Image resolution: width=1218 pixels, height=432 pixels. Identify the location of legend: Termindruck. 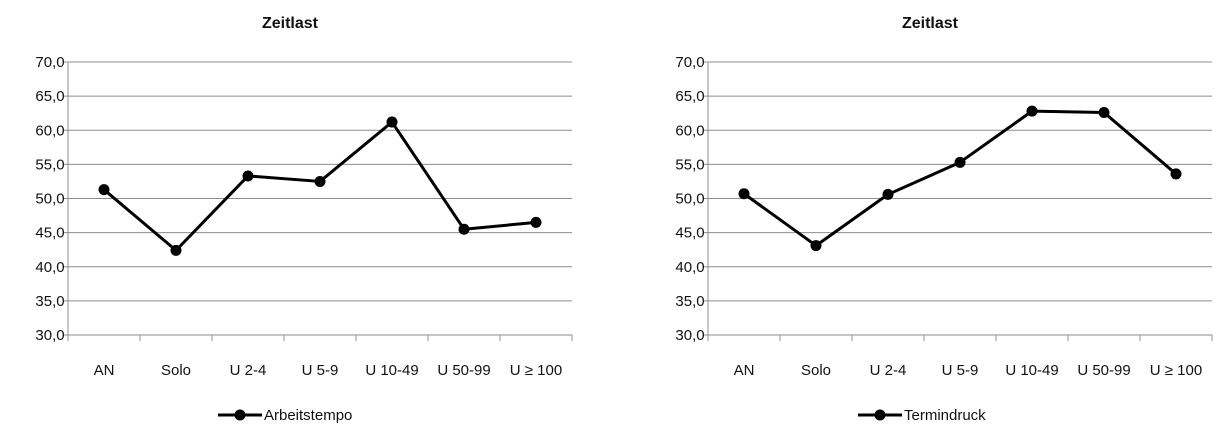
(922, 415).